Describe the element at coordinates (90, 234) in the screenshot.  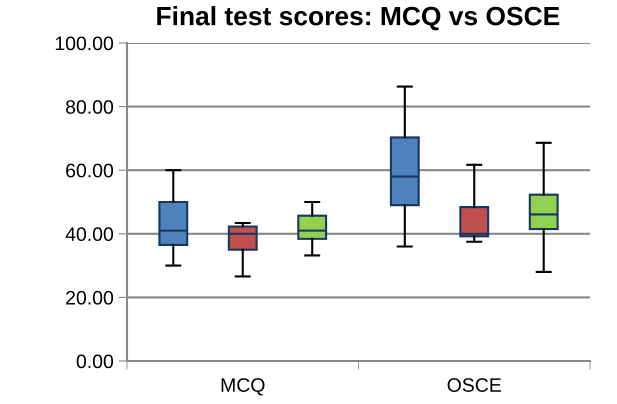
I see `y-tick-label: 40.00` at that location.